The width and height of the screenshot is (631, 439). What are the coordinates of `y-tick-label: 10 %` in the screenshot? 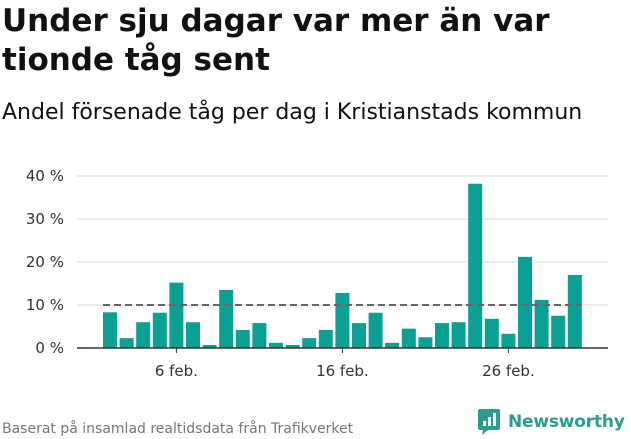 It's located at (45, 305).